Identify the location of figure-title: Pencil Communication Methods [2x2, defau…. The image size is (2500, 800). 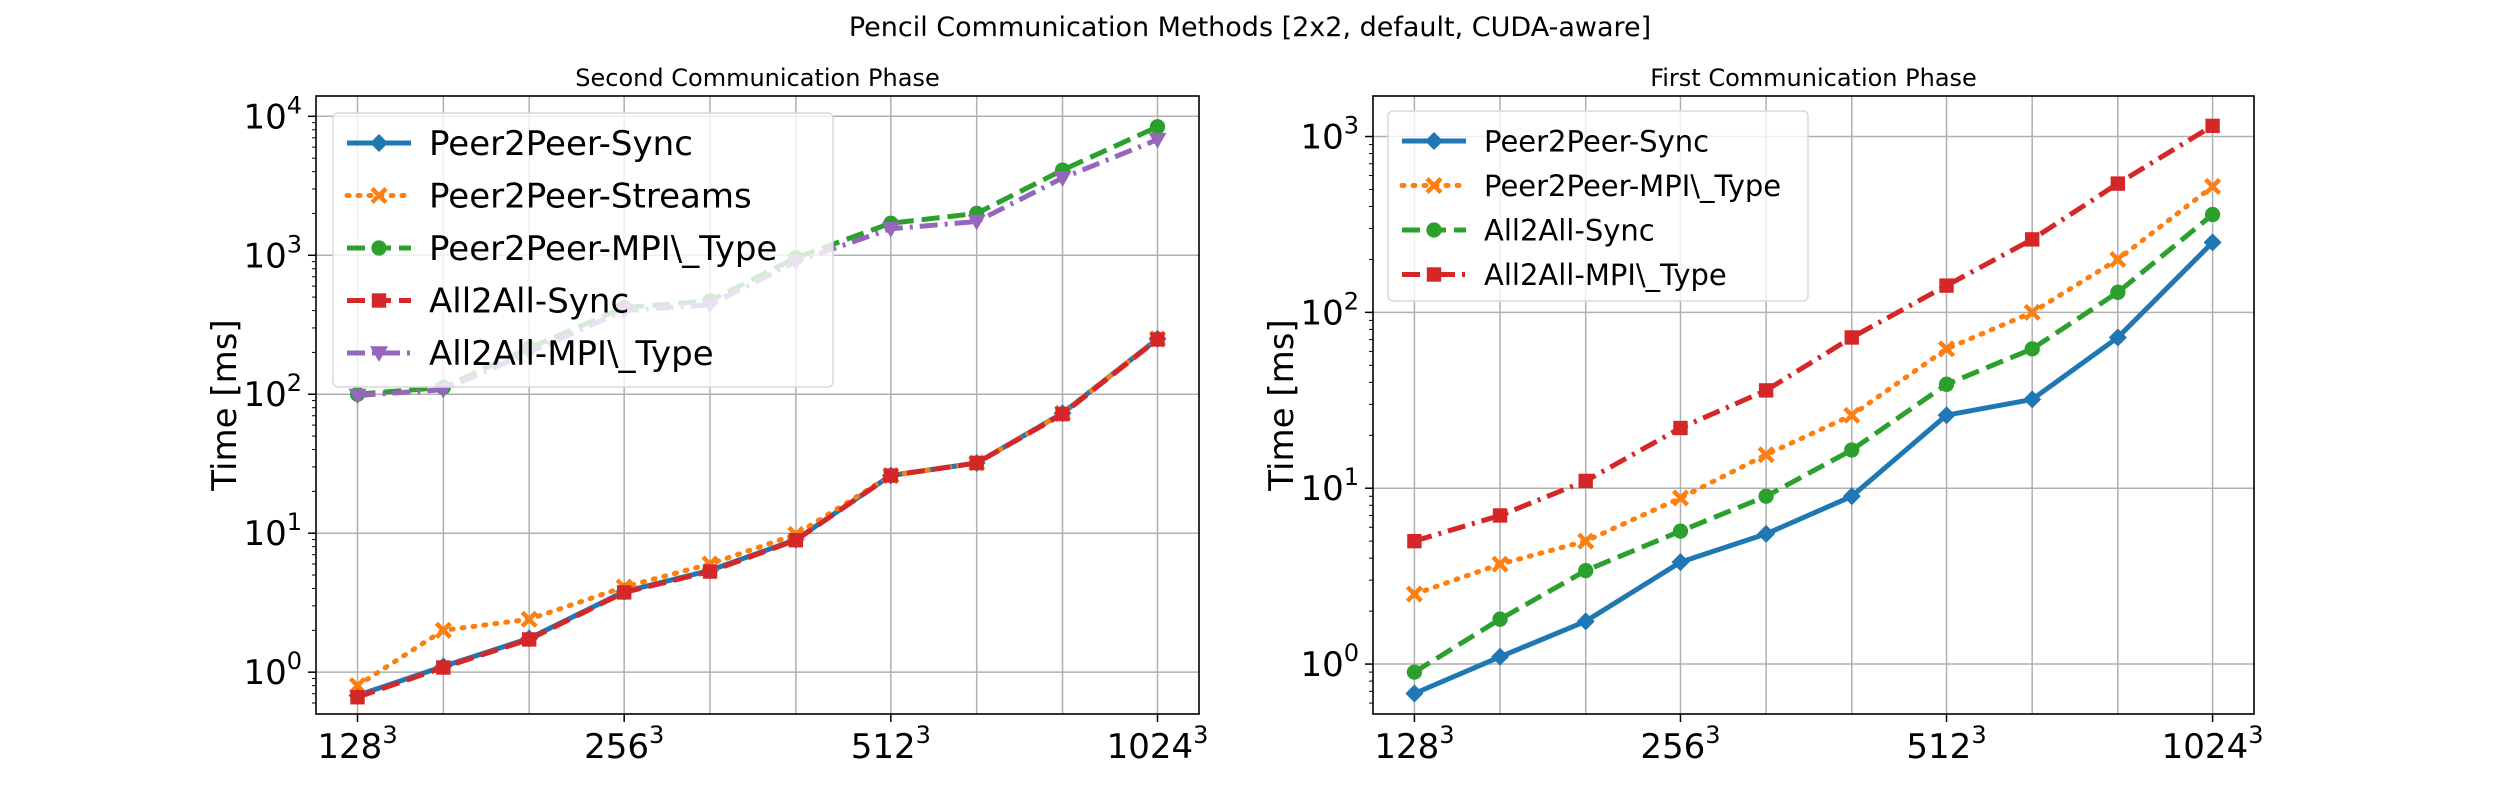
(1250, 27).